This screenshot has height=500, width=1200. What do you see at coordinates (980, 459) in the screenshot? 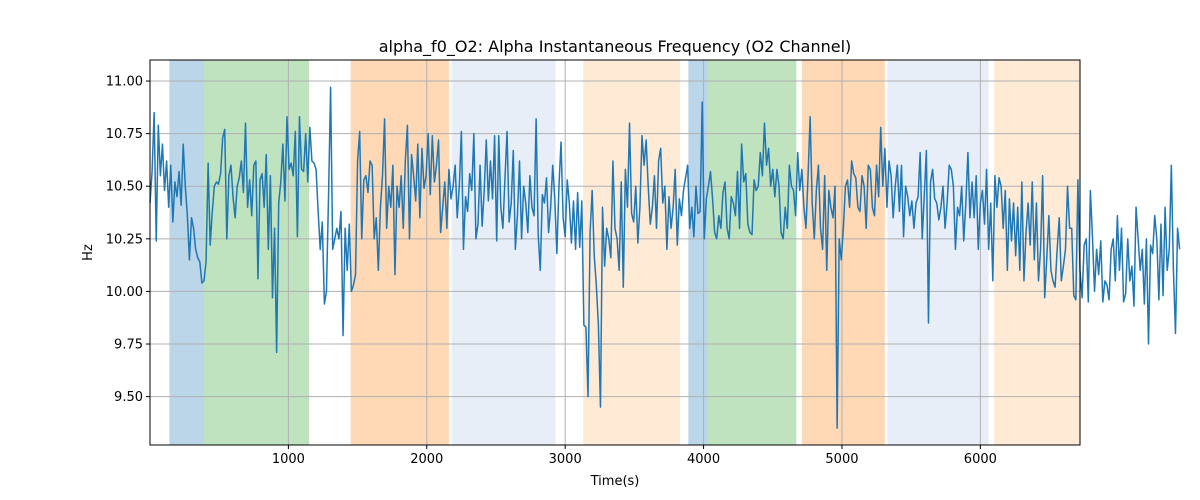
I see `x-tick-label-6: 6000` at bounding box center [980, 459].